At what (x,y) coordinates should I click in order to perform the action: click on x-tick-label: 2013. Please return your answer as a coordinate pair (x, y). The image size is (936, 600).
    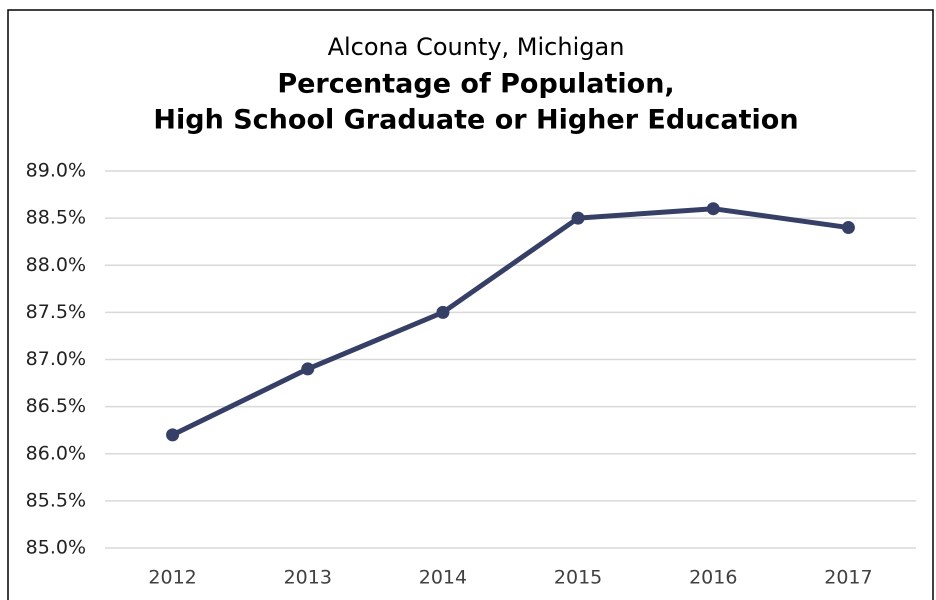
    Looking at the image, I should click on (308, 578).